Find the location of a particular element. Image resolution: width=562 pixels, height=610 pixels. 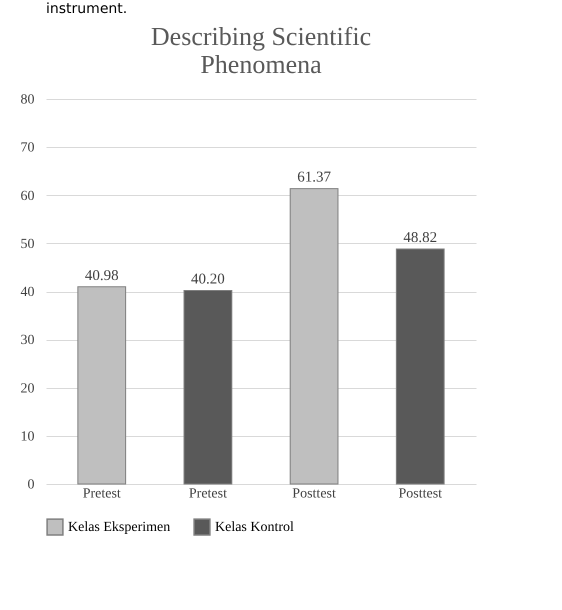

y-tick-label: 10 is located at coordinates (27, 436).